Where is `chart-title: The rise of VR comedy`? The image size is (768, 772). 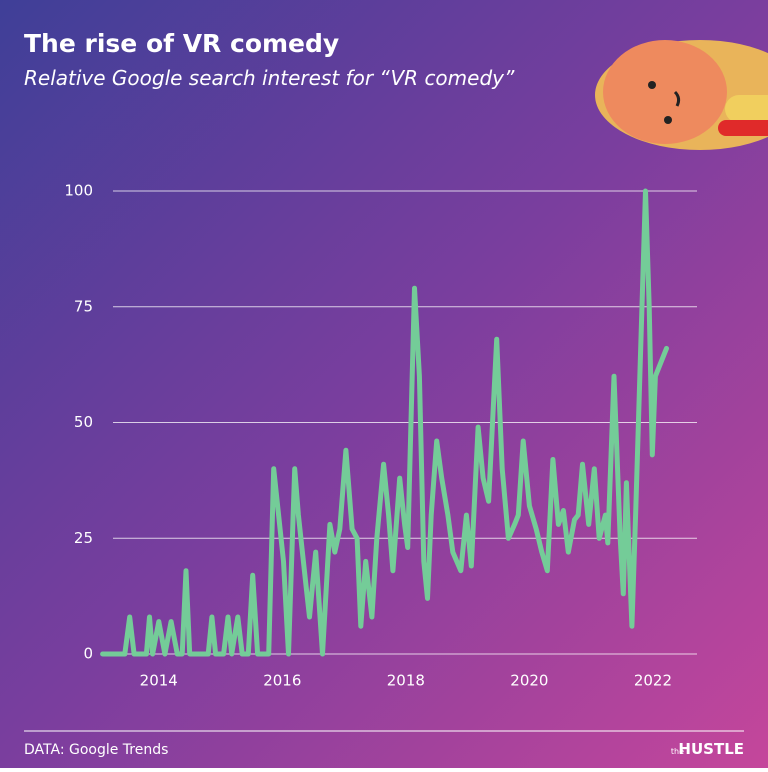
chart-title: The rise of VR comedy is located at coordinates (181, 43).